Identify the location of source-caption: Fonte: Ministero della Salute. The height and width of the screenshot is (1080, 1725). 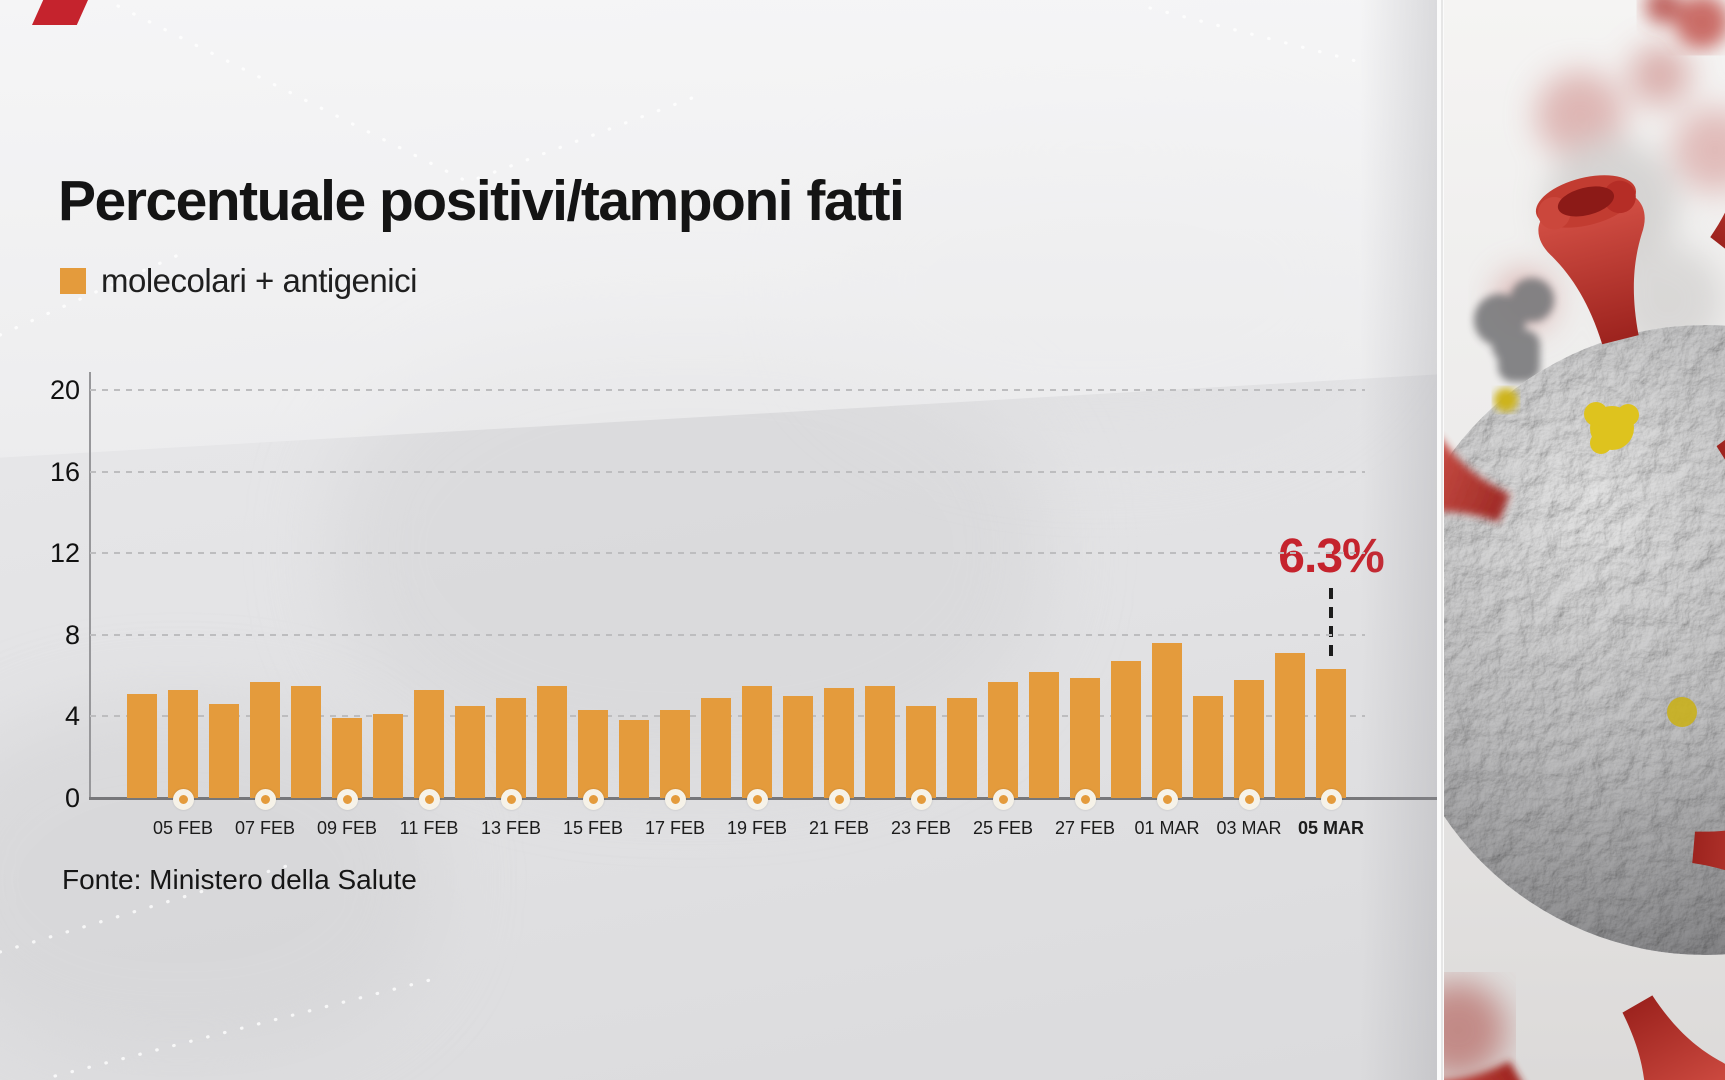
(239, 879).